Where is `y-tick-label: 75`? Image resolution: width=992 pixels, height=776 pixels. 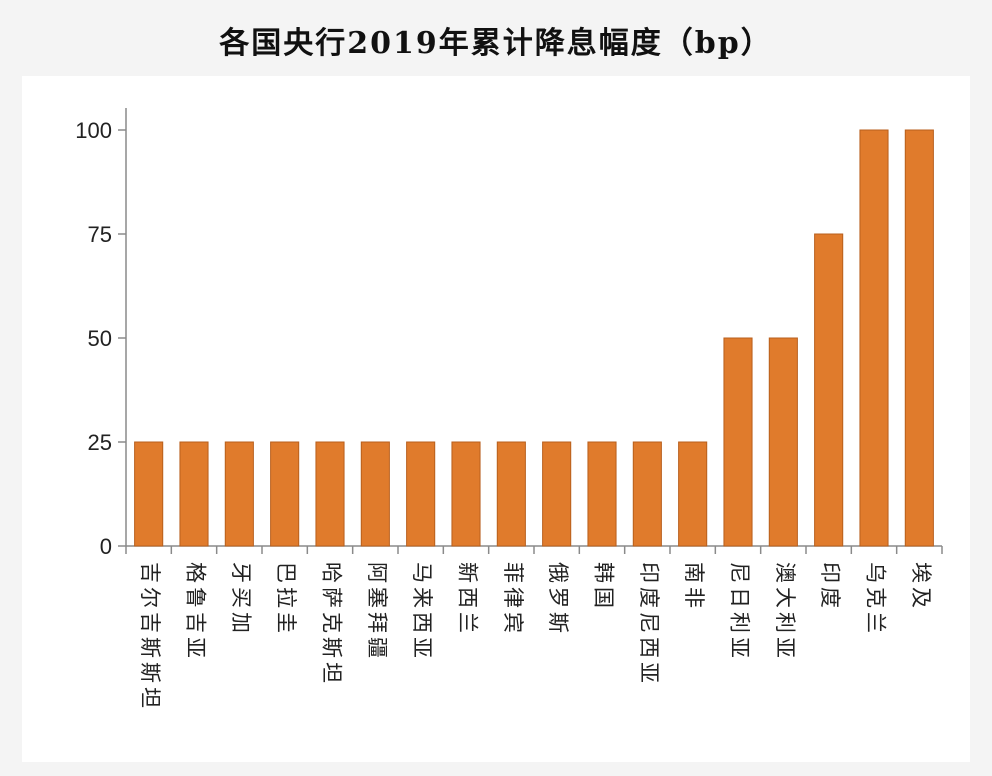 y-tick-label: 75 is located at coordinates (100, 234).